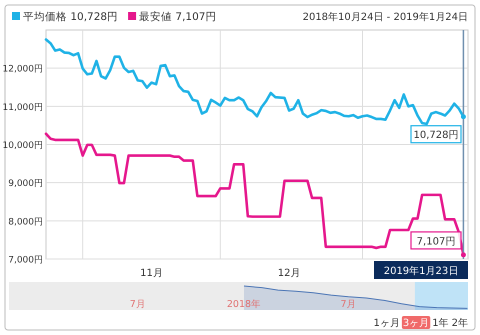 This screenshot has width=480, height=335. What do you see at coordinates (421, 271) in the screenshot?
I see `ref-line-label: 2019年1月23日` at bounding box center [421, 271].